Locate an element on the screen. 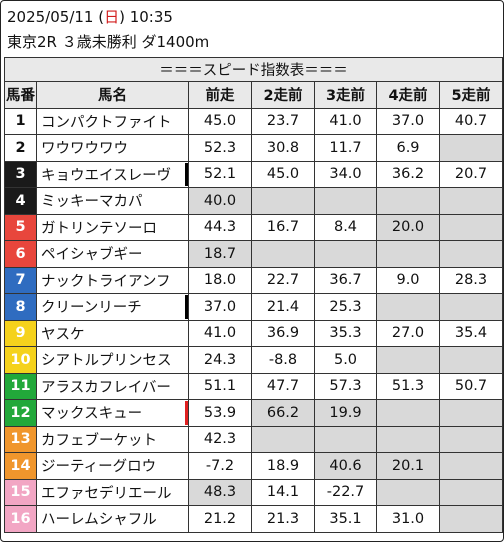 This screenshot has height=542, width=504. col-header-name: 馬名 is located at coordinates (112, 95).